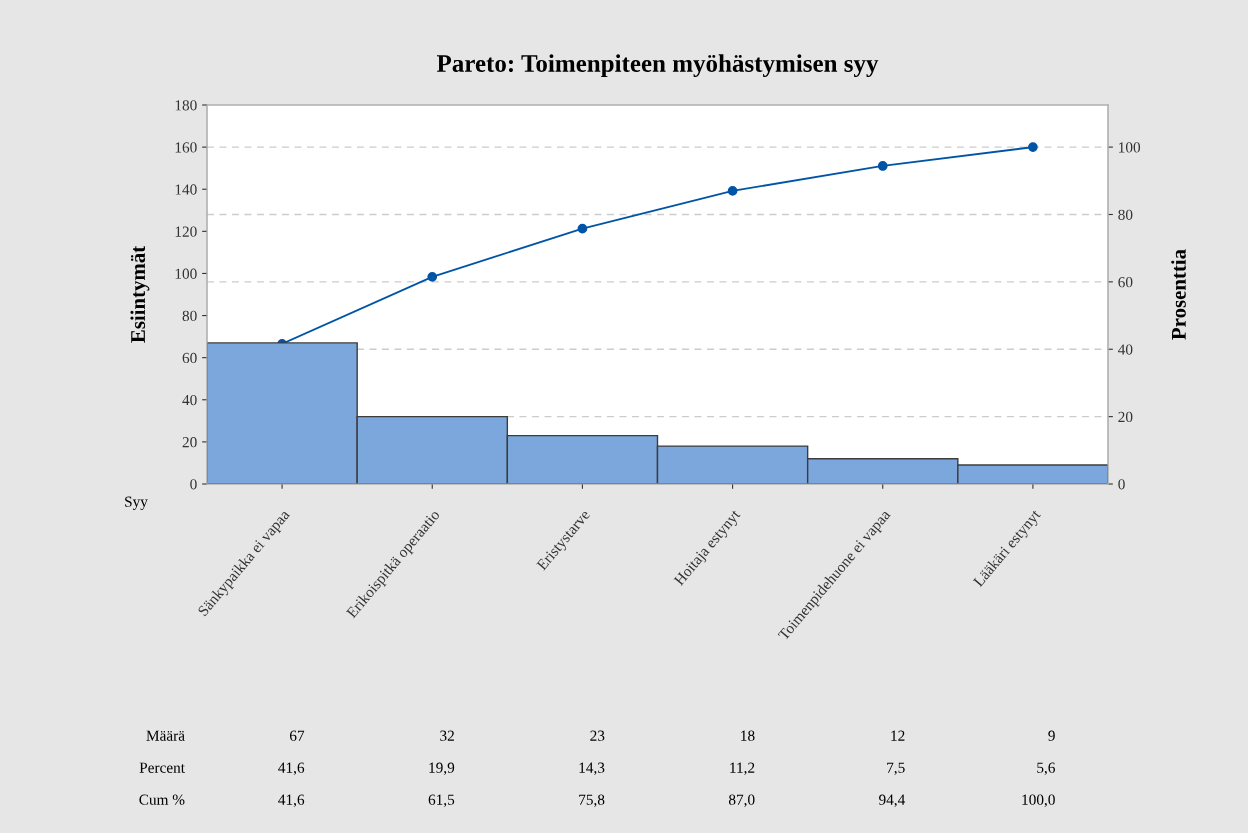 The height and width of the screenshot is (833, 1248). What do you see at coordinates (186, 189) in the screenshot?
I see `y-tick-label: 140` at bounding box center [186, 189].